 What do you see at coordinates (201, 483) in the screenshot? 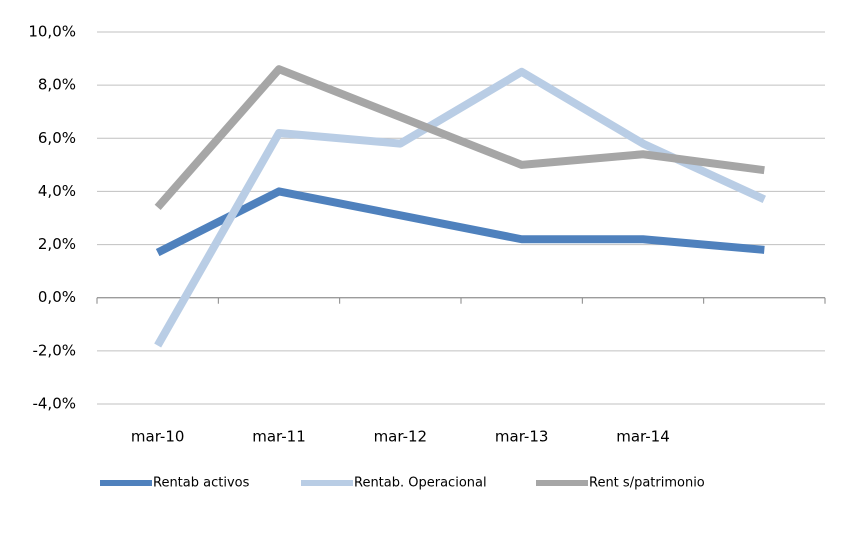
I see `legend-label: Rentab activos` at bounding box center [201, 483].